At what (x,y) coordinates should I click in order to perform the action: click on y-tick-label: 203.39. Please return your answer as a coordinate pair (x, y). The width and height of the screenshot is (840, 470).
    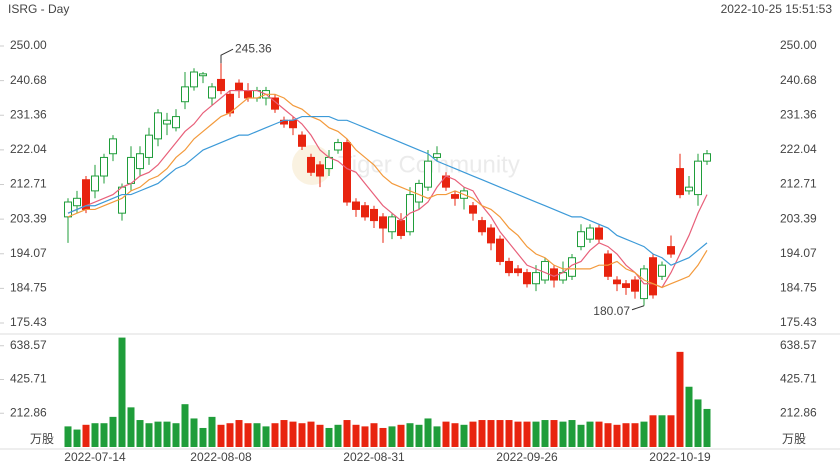
    Looking at the image, I should click on (28, 218).